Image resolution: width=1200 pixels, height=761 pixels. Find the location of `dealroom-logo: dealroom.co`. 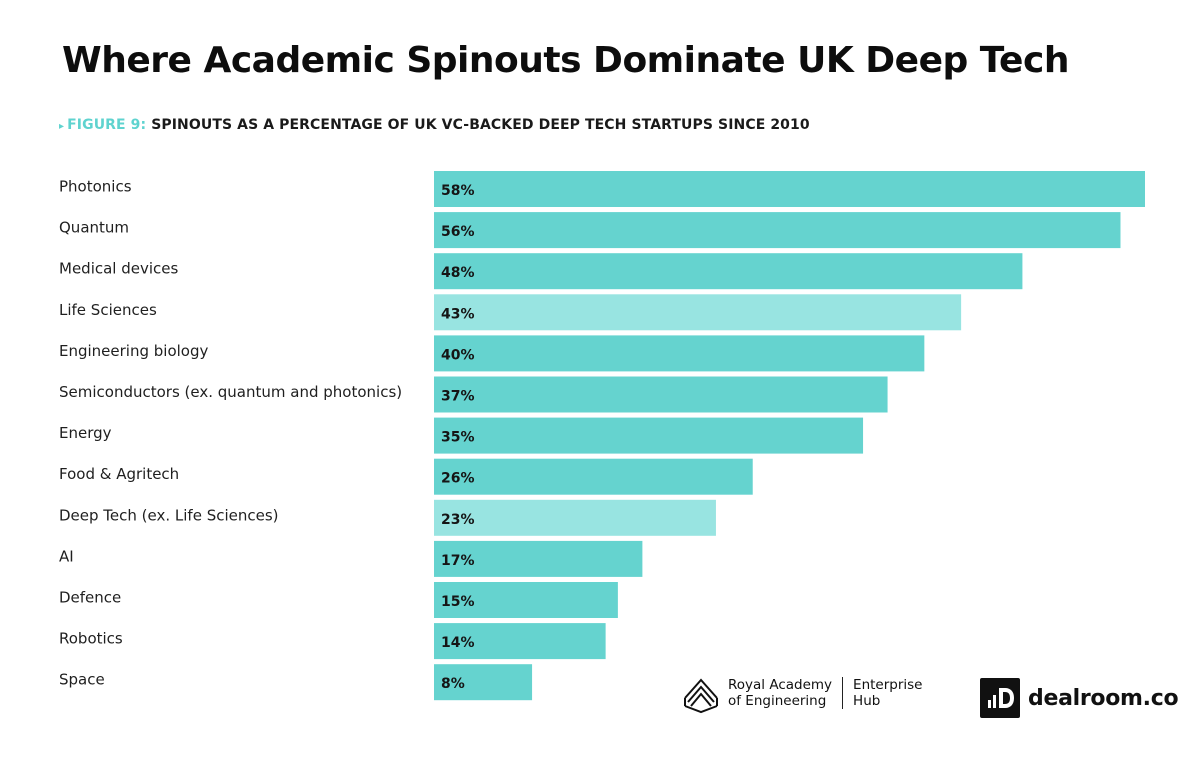

dealroom-logo: dealroom.co is located at coordinates (1079, 698).